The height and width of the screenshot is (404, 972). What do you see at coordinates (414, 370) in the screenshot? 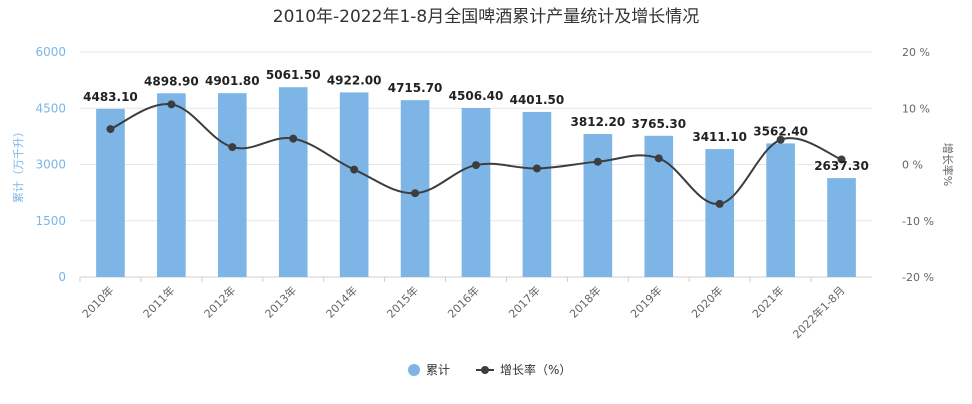
I see `legend-swatch-bar` at bounding box center [414, 370].